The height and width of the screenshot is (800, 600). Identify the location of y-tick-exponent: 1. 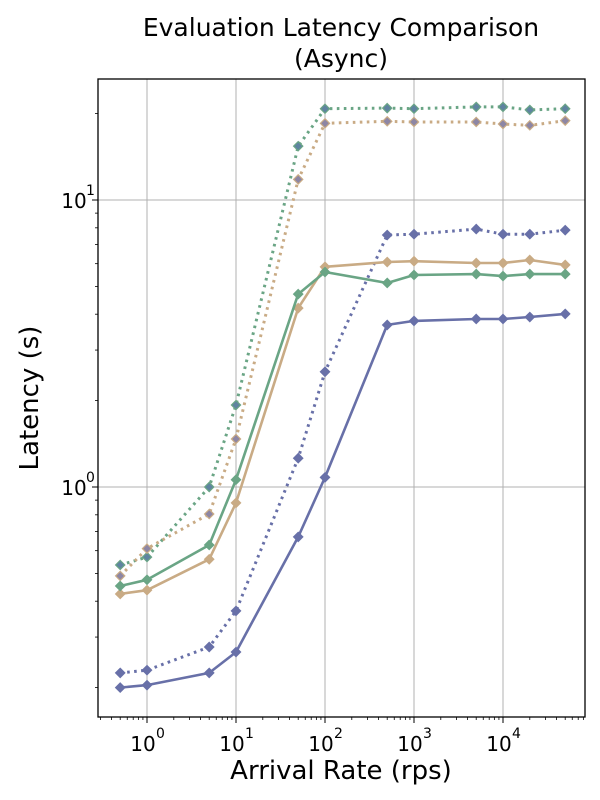
(90, 191).